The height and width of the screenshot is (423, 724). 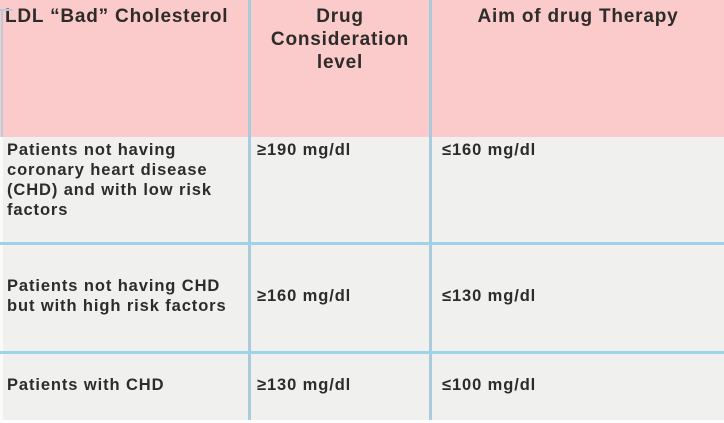 I want to click on drug-level-cell: ≥130 mg/dl, so click(x=338, y=387).